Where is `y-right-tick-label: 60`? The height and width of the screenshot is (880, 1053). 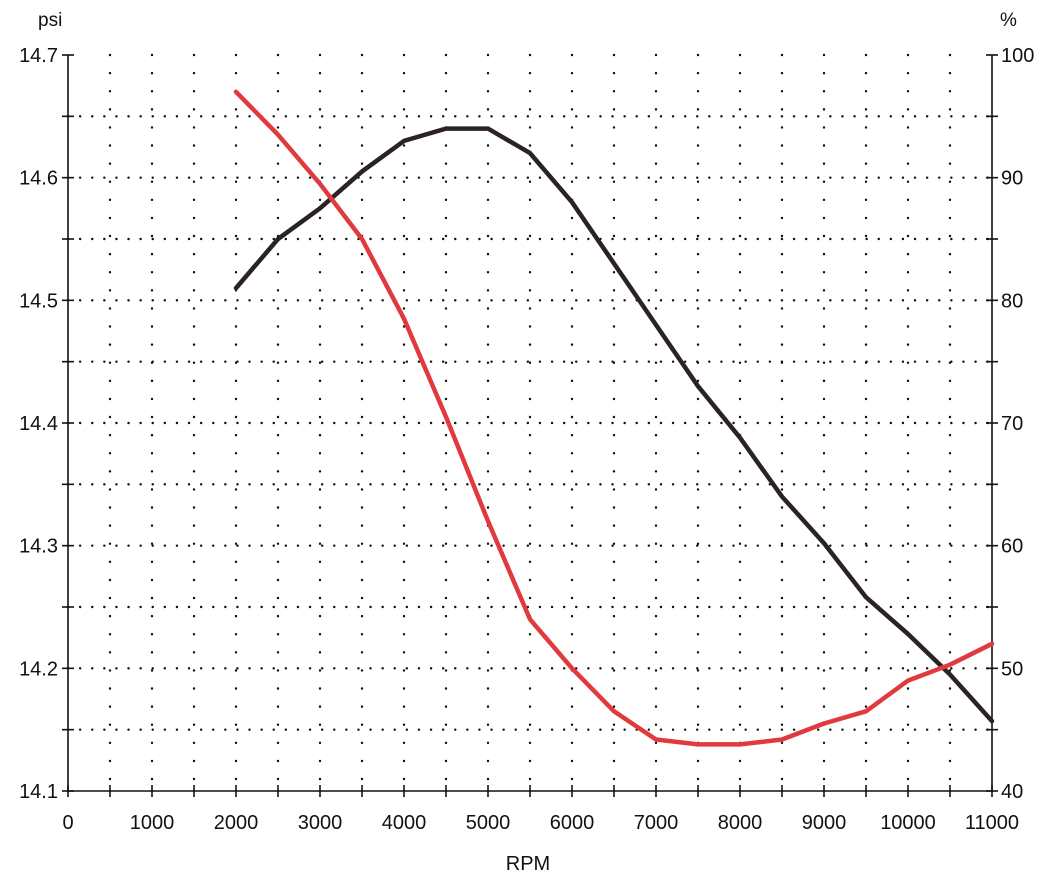 y-right-tick-label: 60 is located at coordinates (1012, 547).